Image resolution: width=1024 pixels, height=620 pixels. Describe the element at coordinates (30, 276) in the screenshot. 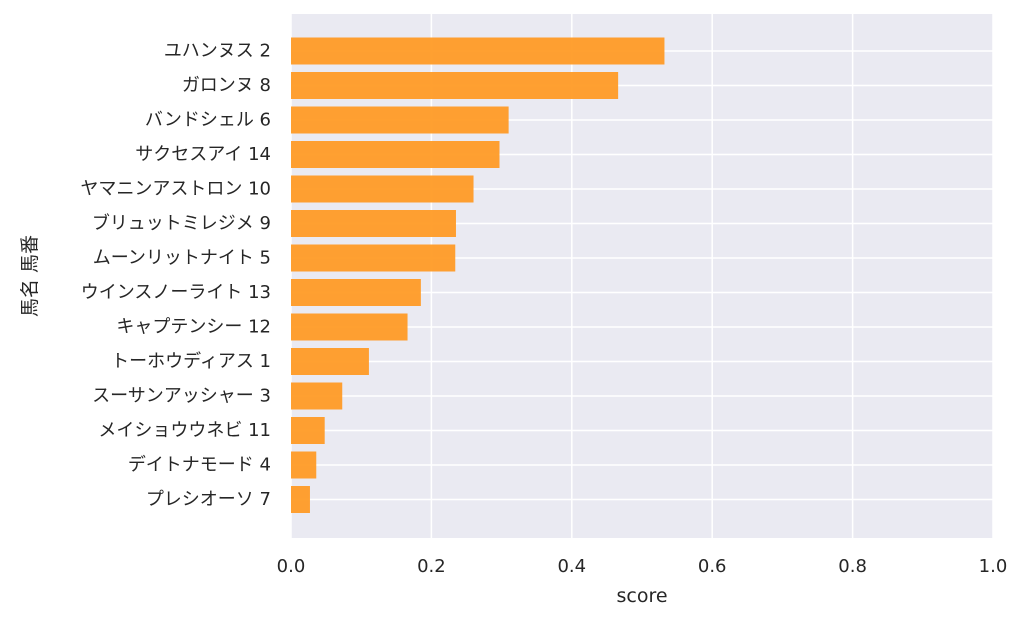

I see `y-axis-title: 馬名 馬番` at that location.